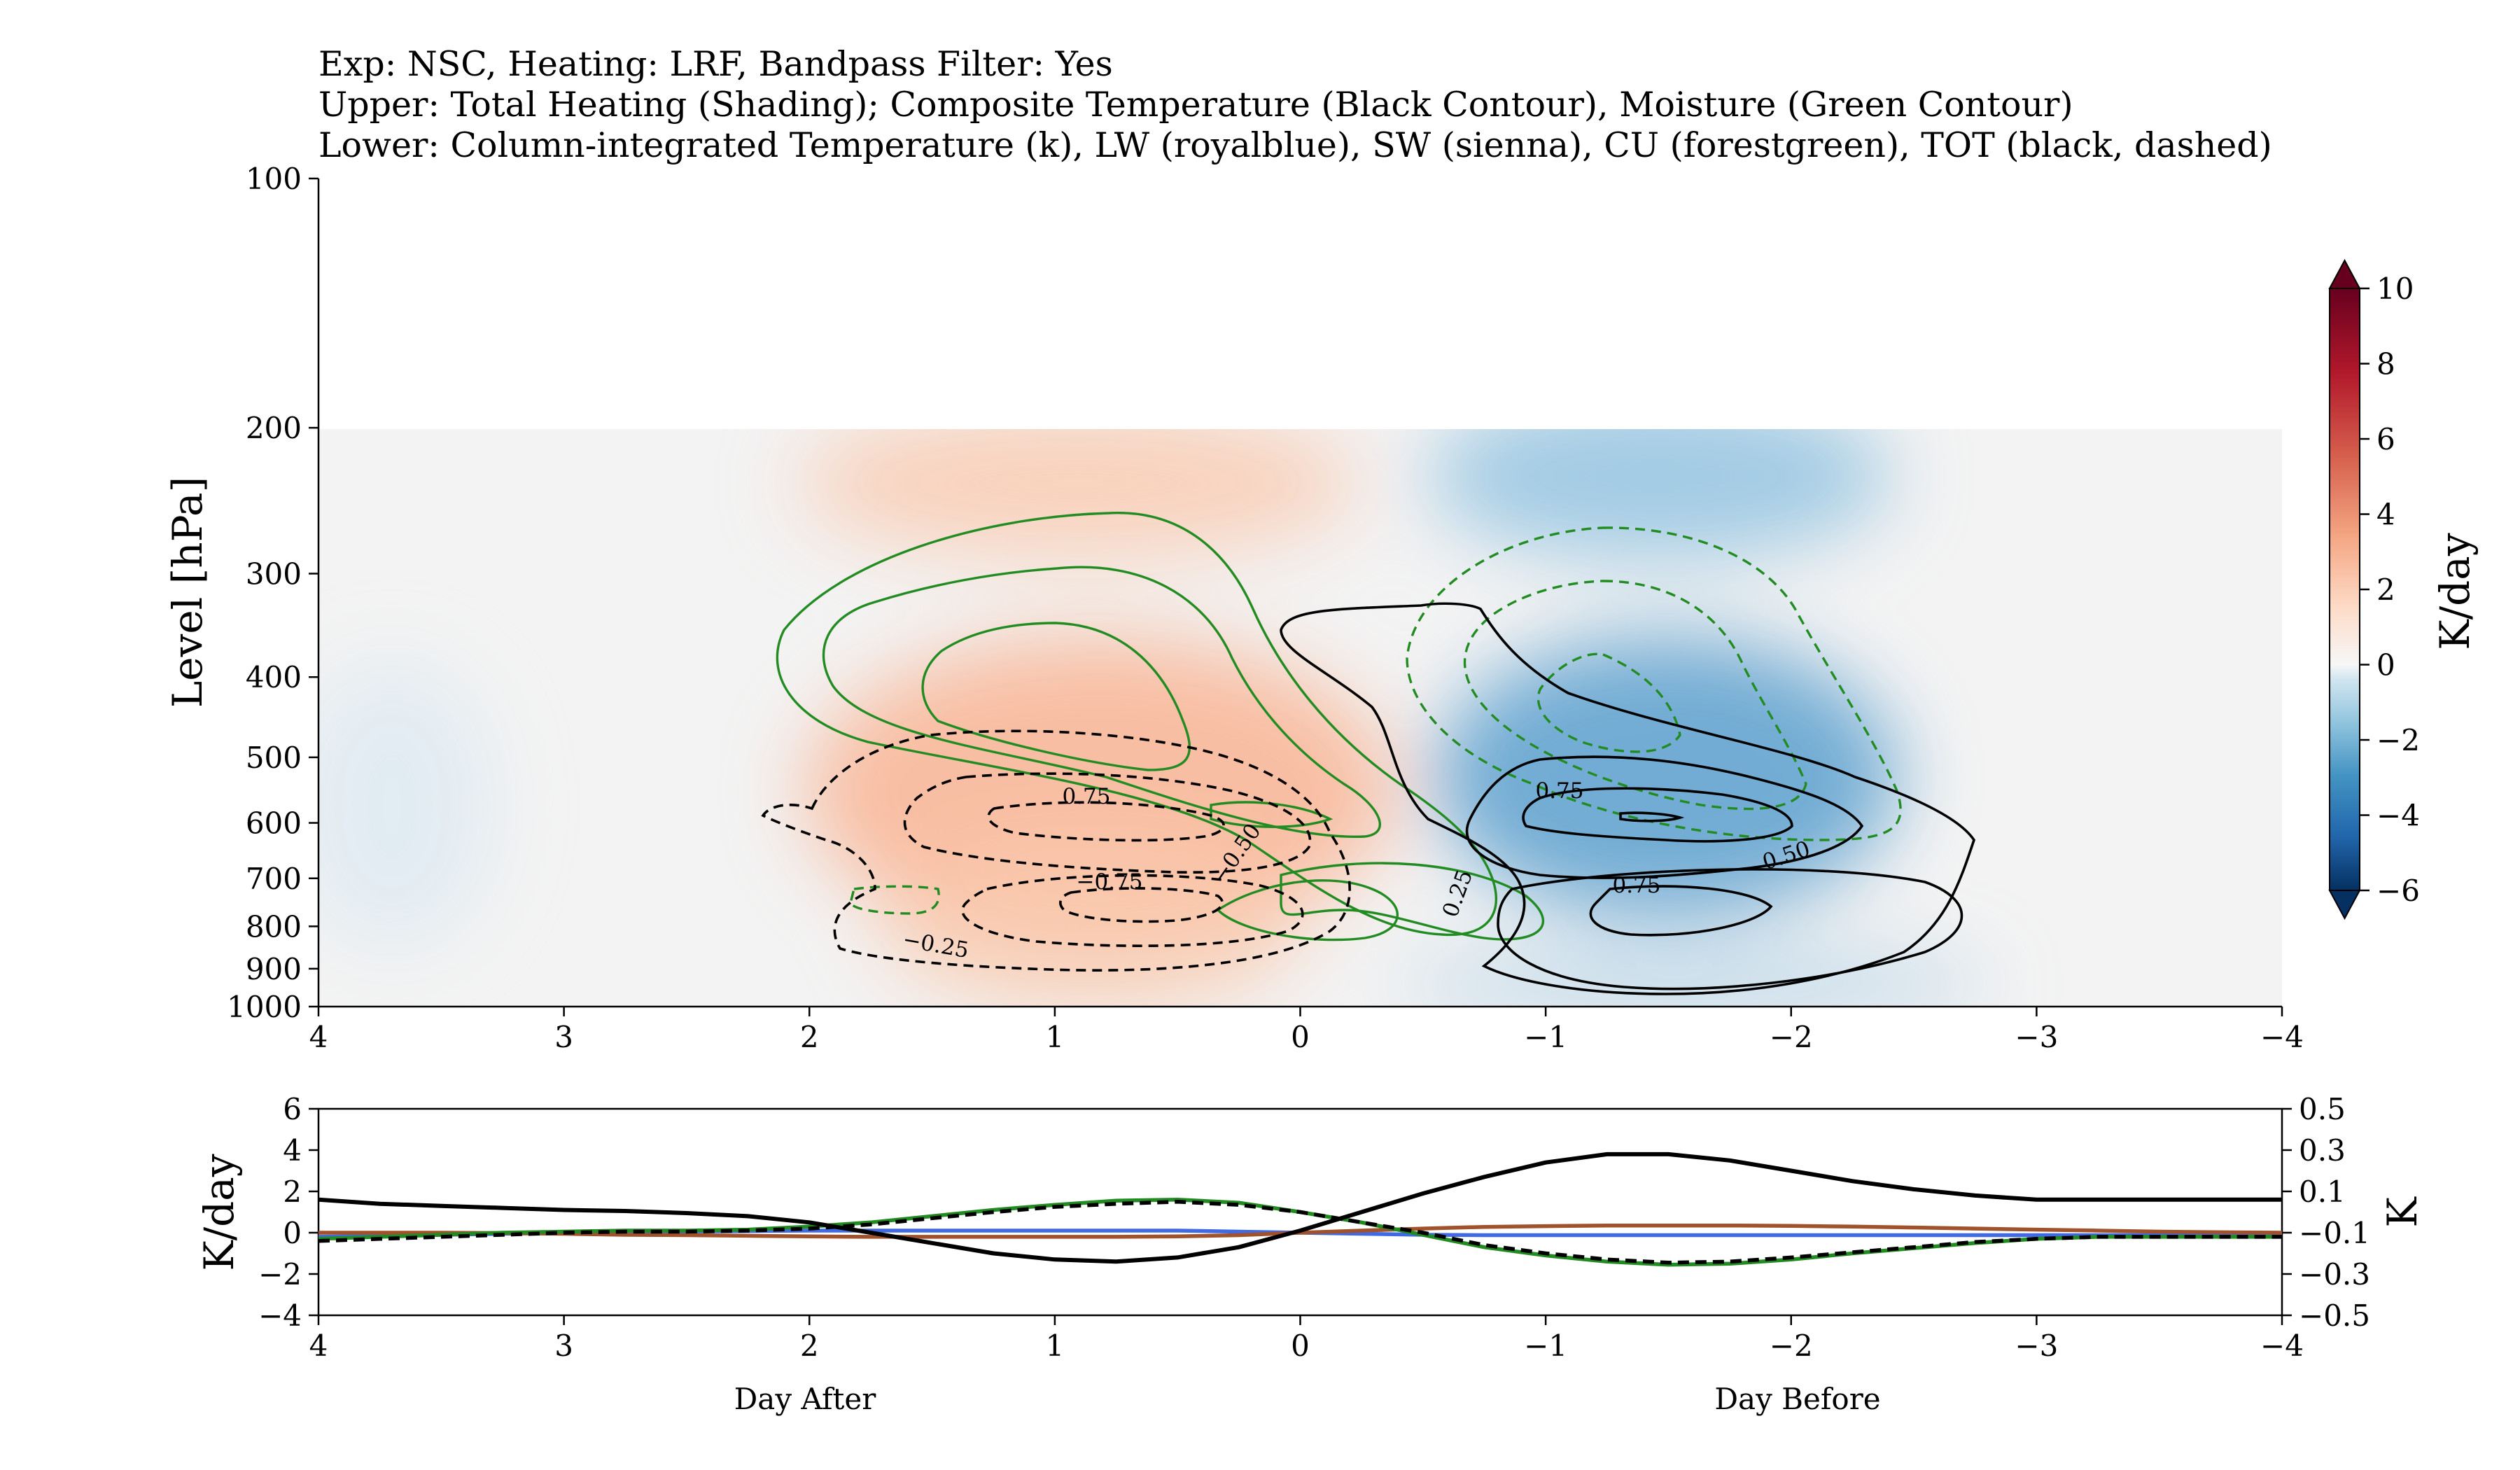 The image size is (2520, 1470). Describe the element at coordinates (274, 969) in the screenshot. I see `upper-y-tick-label: 900` at that location.